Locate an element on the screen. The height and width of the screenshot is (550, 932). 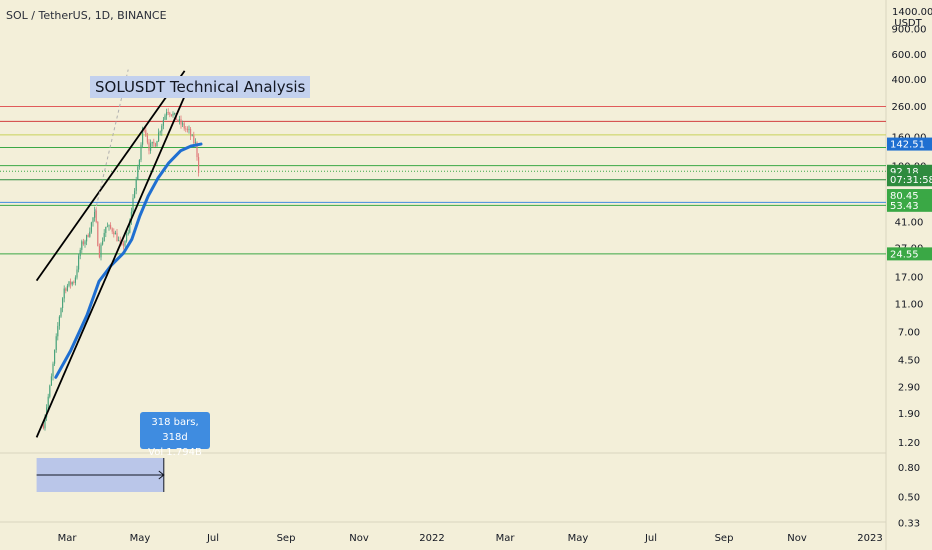
moving-average-line is located at coordinates (128, 260).